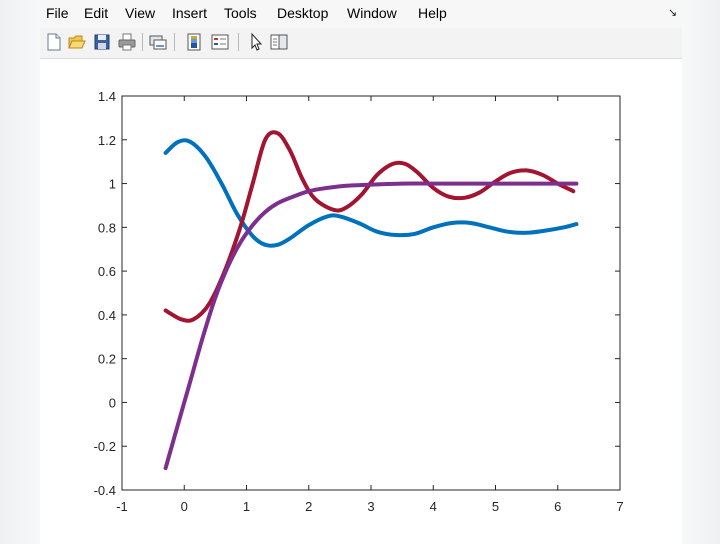 Image resolution: width=720 pixels, height=544 pixels. What do you see at coordinates (557, 506) in the screenshot?
I see `x-tick-label: 6` at bounding box center [557, 506].